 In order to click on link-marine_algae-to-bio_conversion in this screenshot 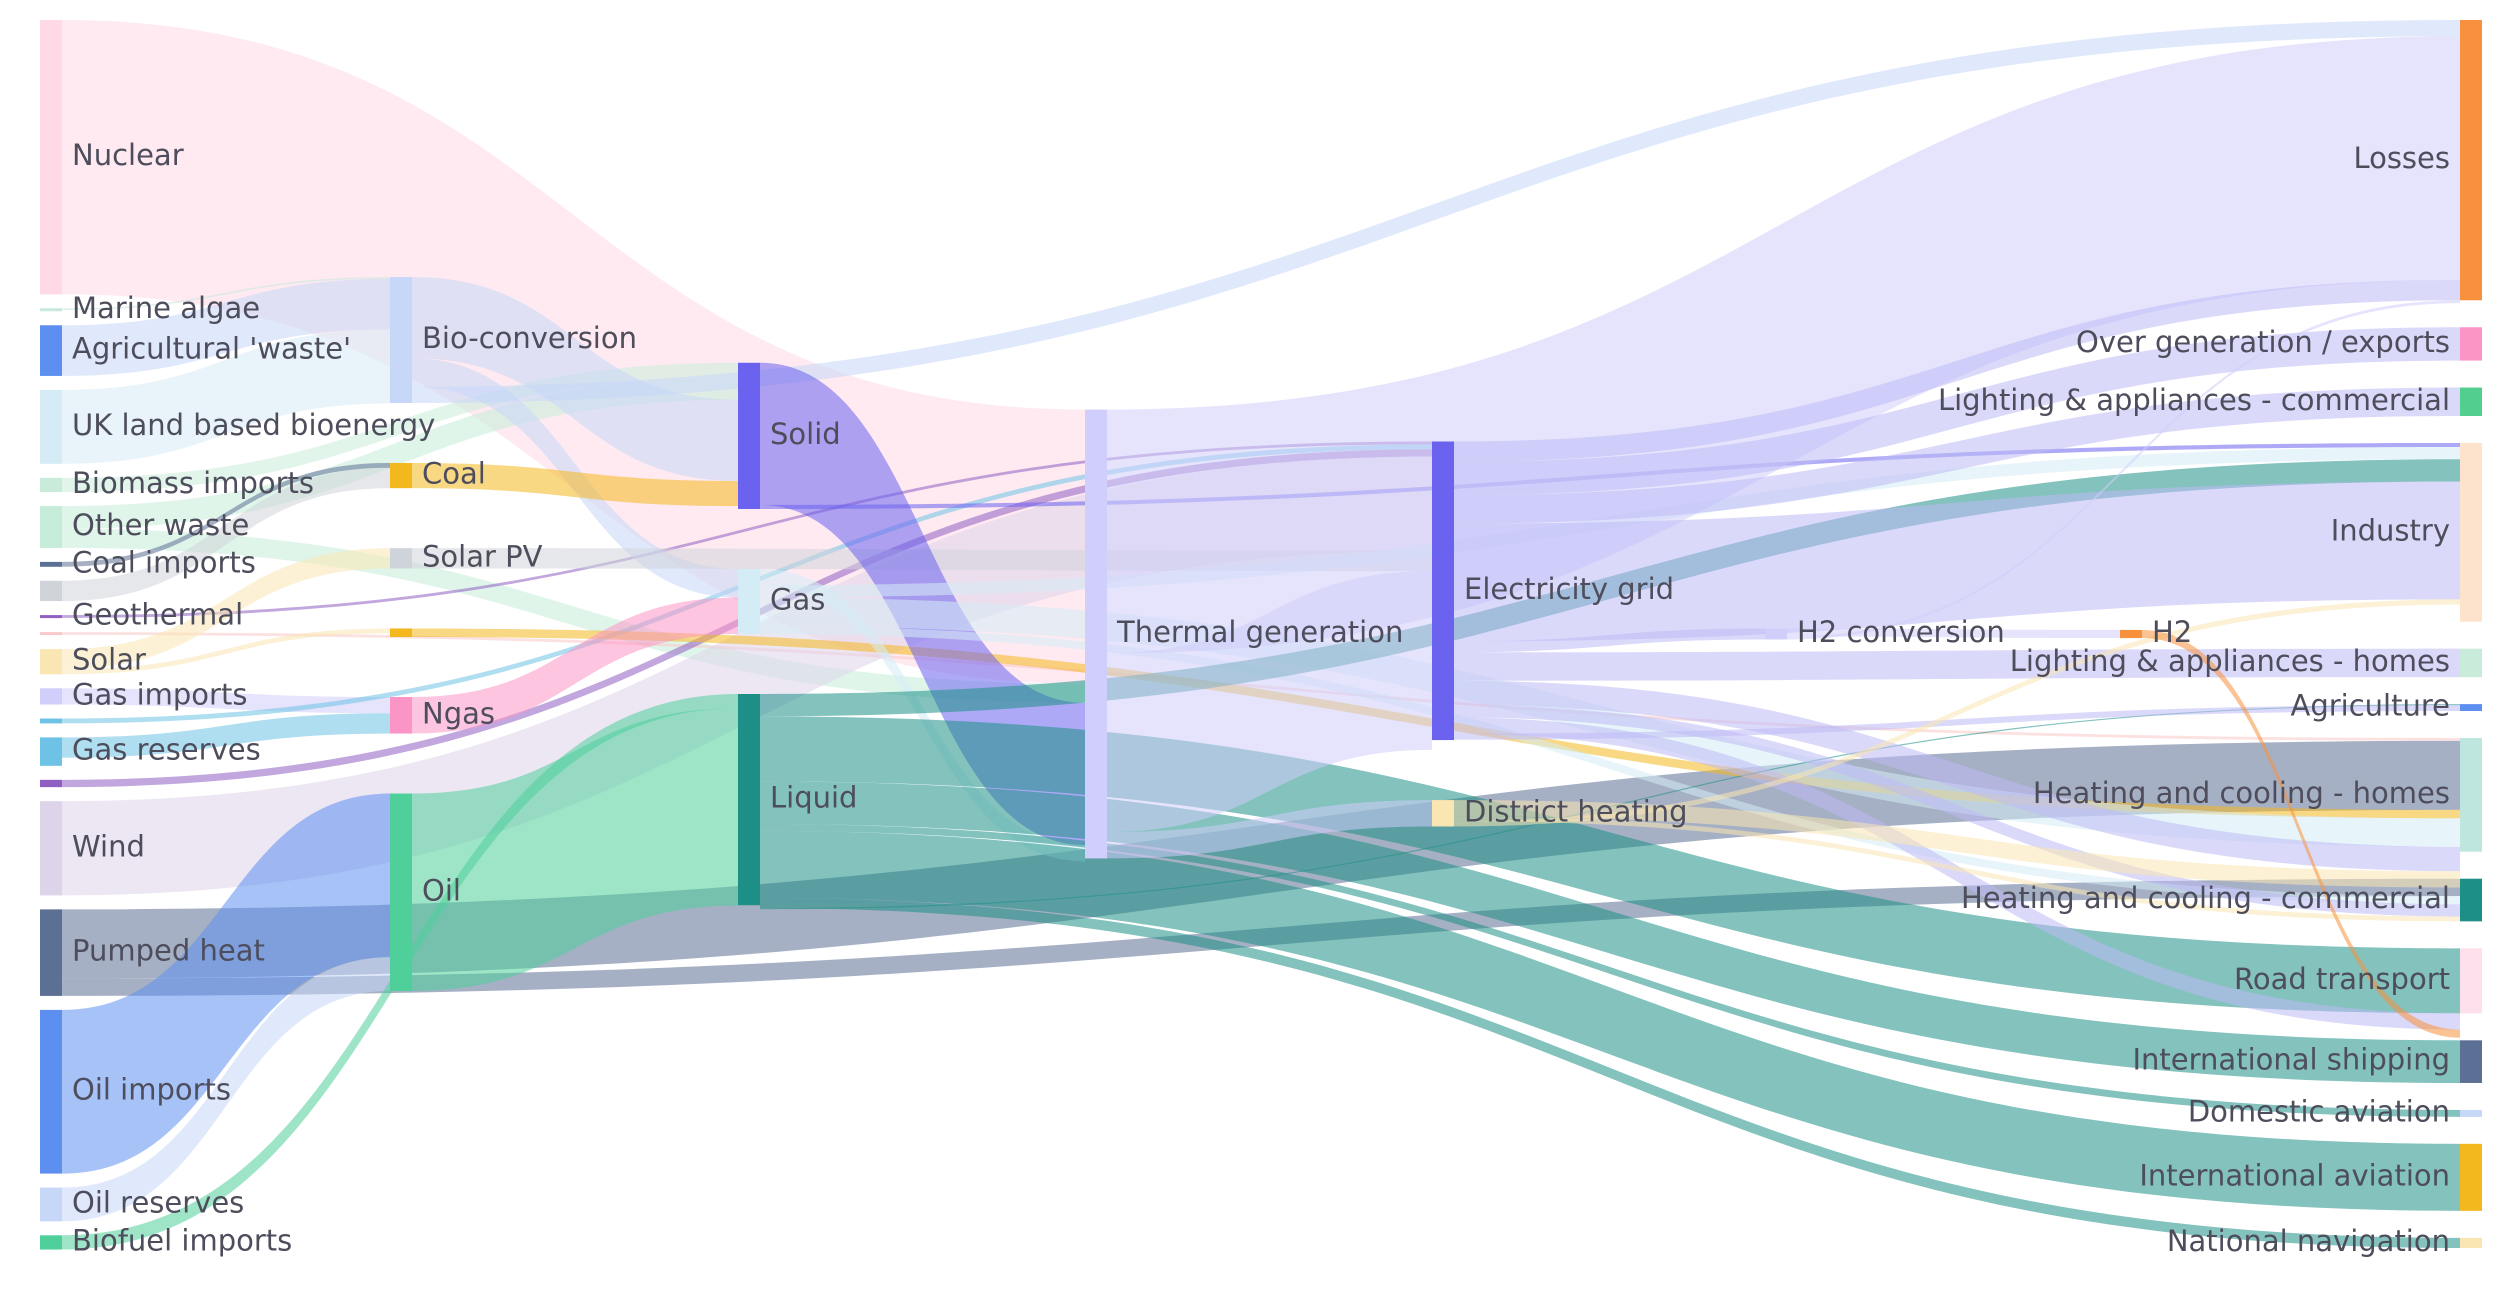, I will do `click(226, 294)`.